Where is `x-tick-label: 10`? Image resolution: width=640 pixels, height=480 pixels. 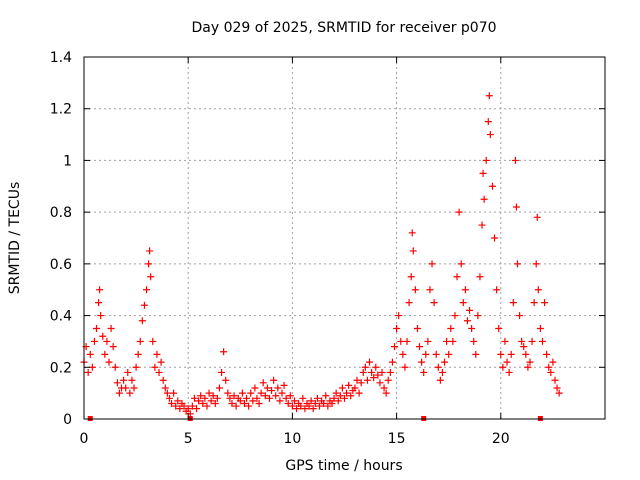
x-tick-label: 10 is located at coordinates (292, 439).